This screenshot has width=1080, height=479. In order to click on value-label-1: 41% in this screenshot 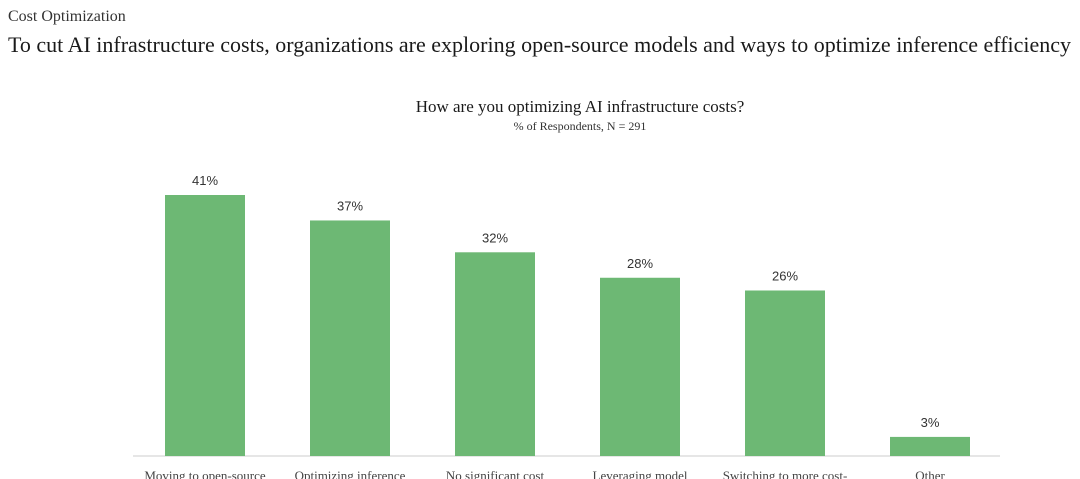, I will do `click(205, 180)`.